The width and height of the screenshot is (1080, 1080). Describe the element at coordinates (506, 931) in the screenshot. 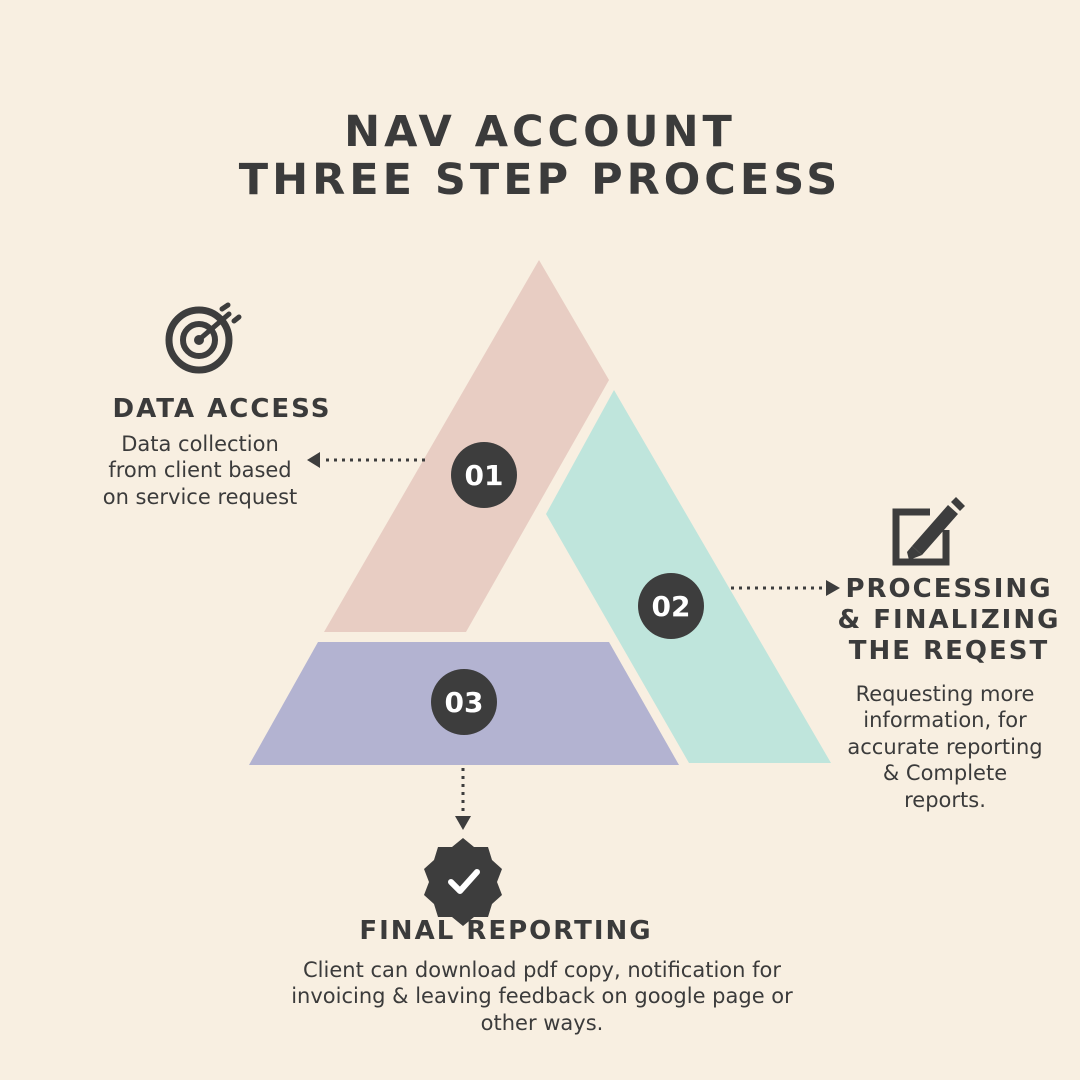

I see `step-03-heading: FINAL REPORTING` at that location.